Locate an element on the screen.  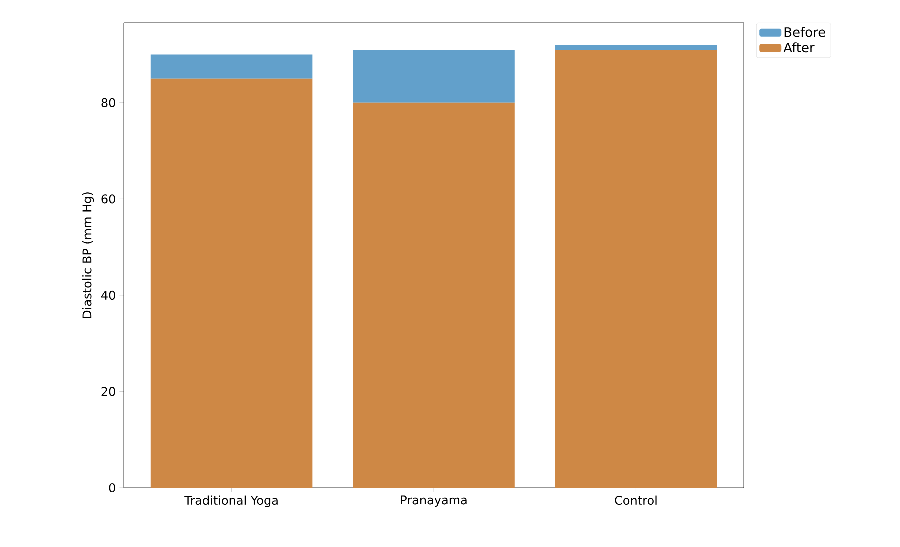
x-tick-label: Pranayama is located at coordinates (434, 502).